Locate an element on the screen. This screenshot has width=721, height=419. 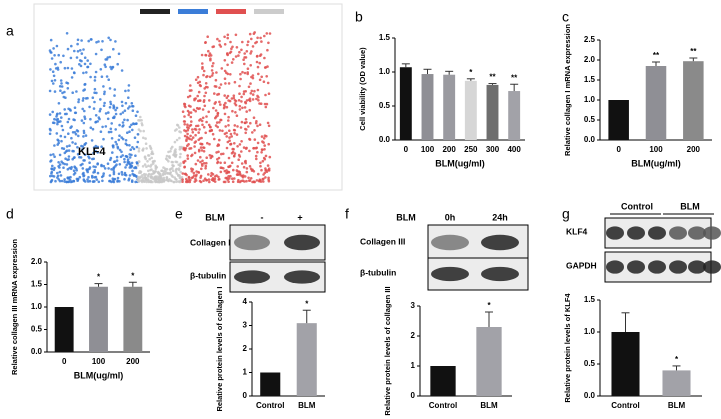
x-tick-label: 0 is located at coordinates (64, 361).